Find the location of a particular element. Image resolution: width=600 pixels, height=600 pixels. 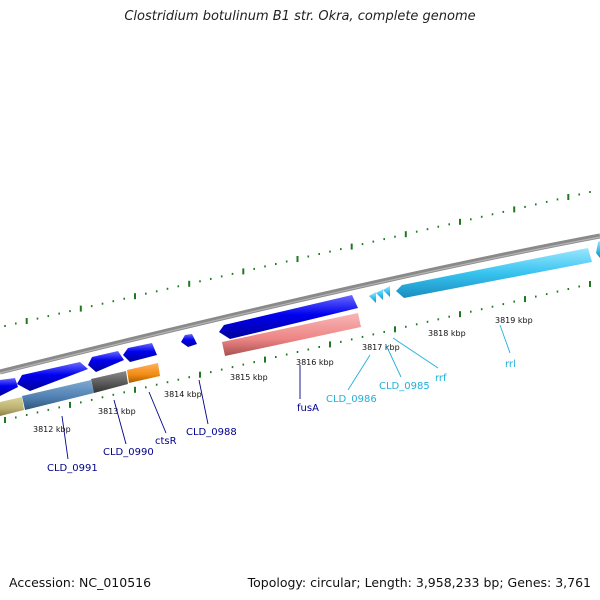

gene-label-CLD_0986: CLD_0986 is located at coordinates (351, 399).